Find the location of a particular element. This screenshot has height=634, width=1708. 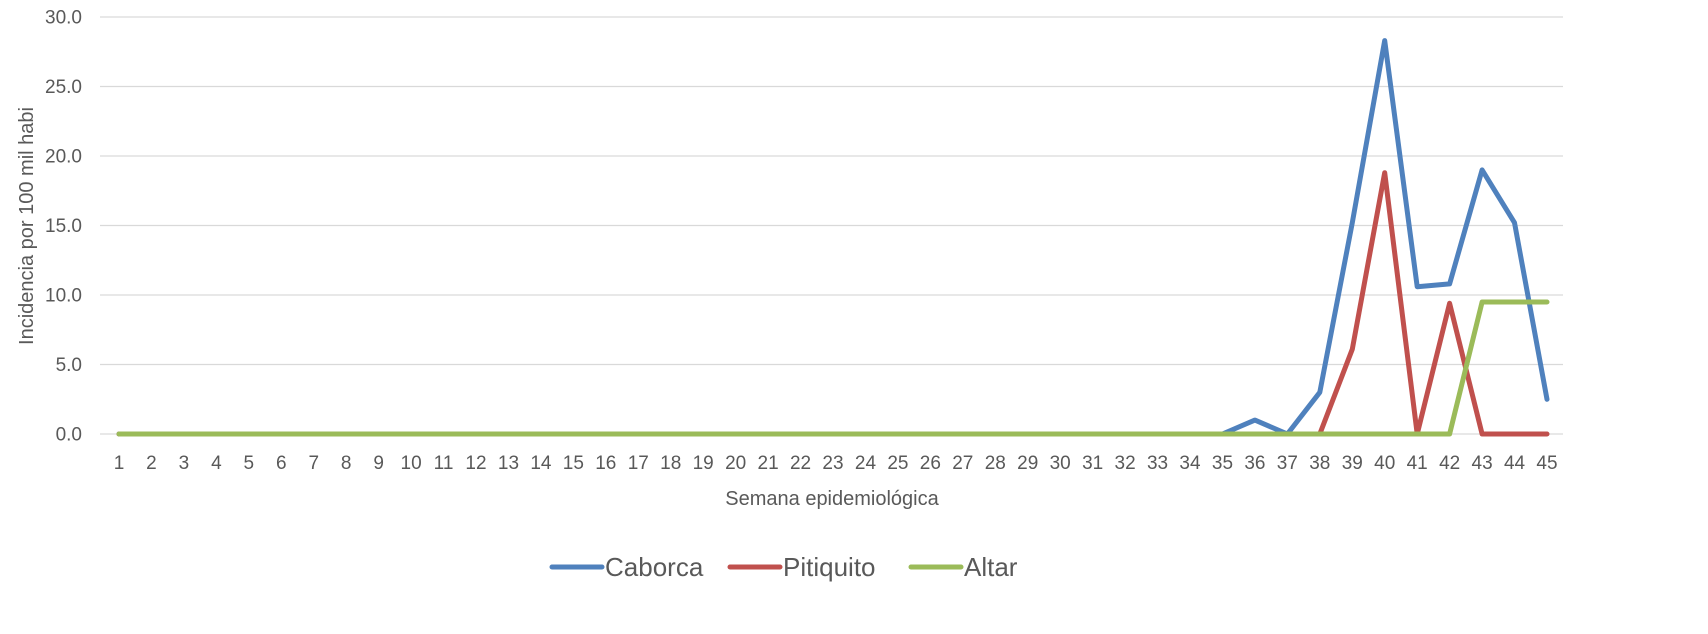

x-tick-label: 10 is located at coordinates (411, 463).